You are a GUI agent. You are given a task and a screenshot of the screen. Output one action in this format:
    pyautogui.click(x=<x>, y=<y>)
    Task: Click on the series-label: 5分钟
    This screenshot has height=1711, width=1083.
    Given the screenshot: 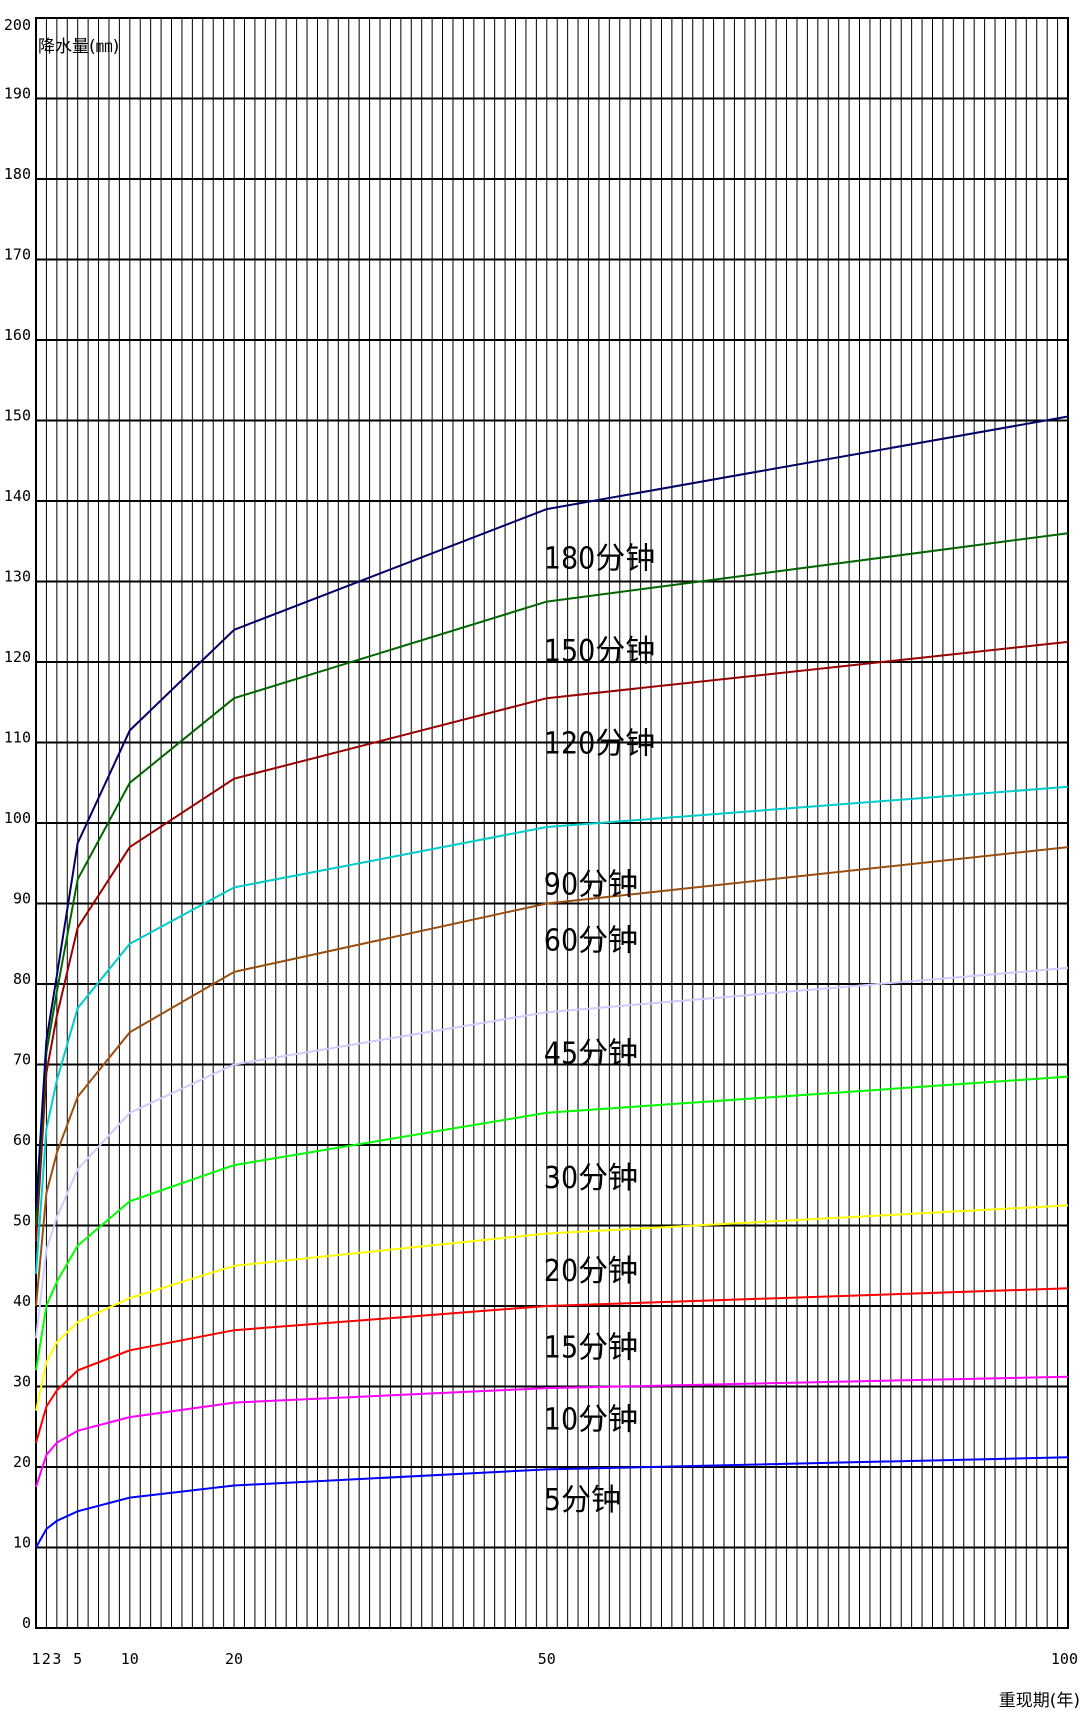 What is the action you would take?
    pyautogui.click(x=582, y=1500)
    